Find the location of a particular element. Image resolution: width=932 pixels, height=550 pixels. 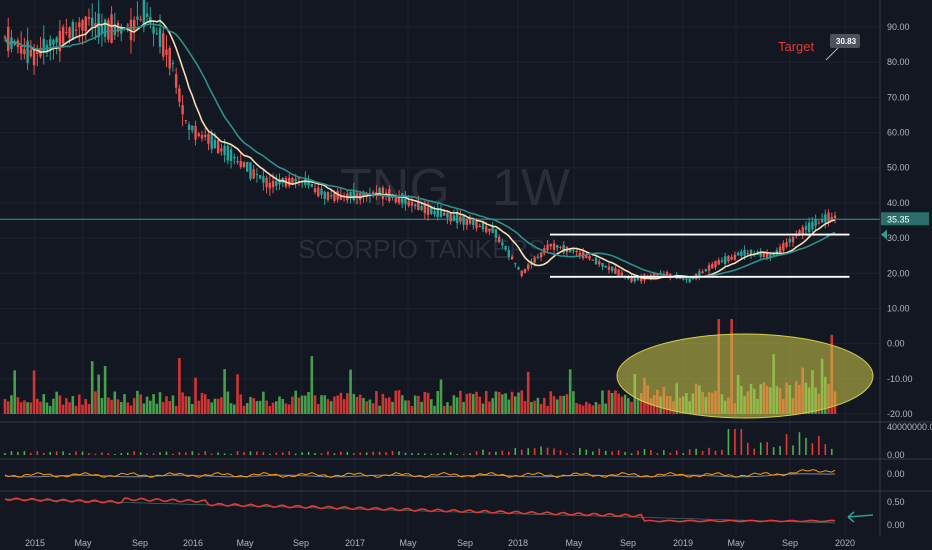

price-tick-label: 90.00 is located at coordinates (898, 27).